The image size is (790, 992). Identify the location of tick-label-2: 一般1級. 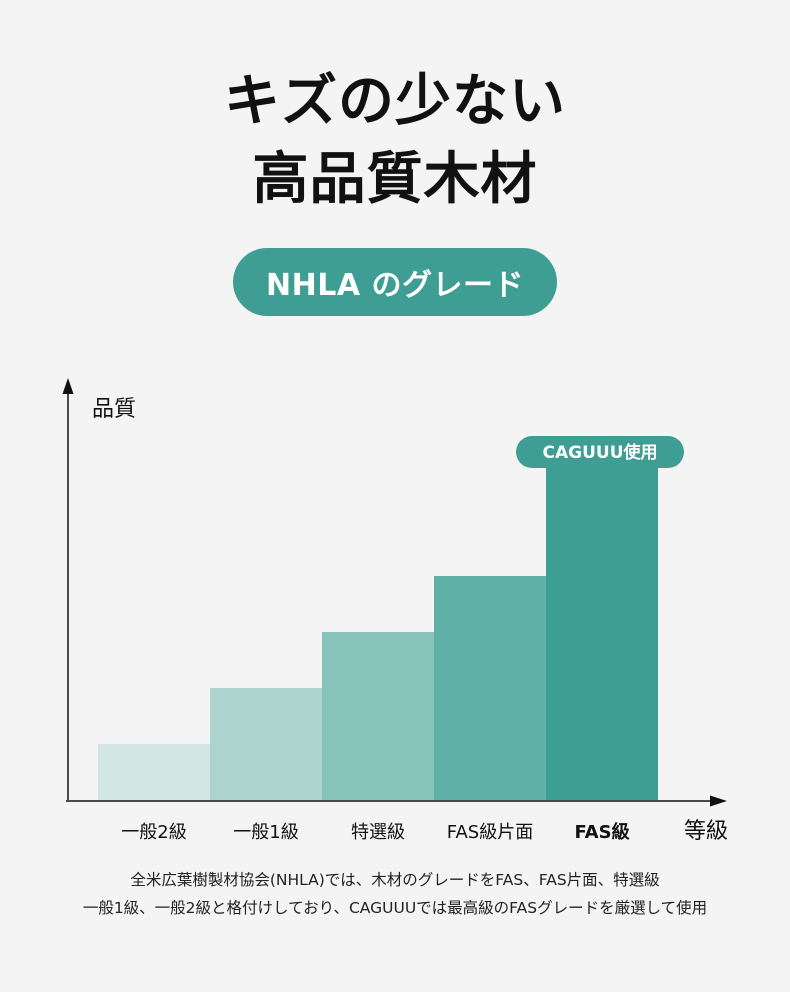
(265, 832).